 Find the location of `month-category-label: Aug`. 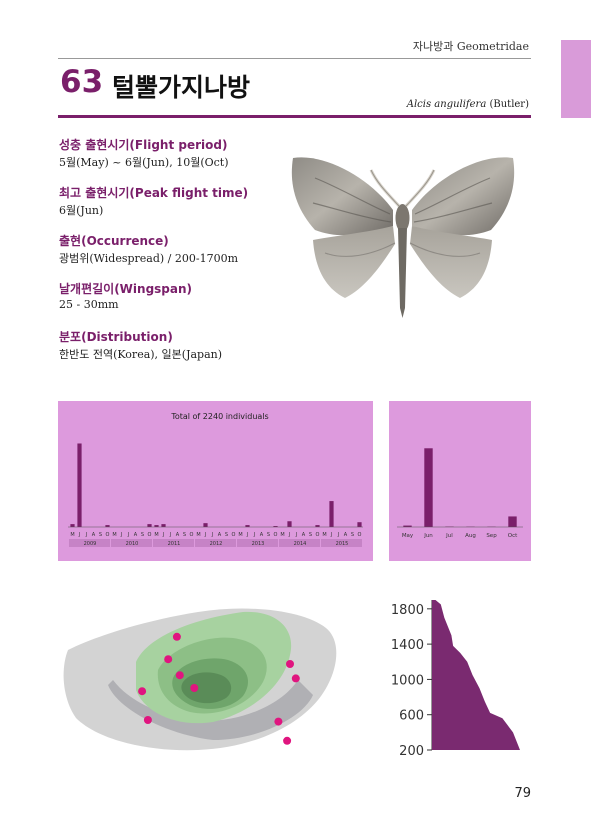

month-category-label: Aug is located at coordinates (470, 536).